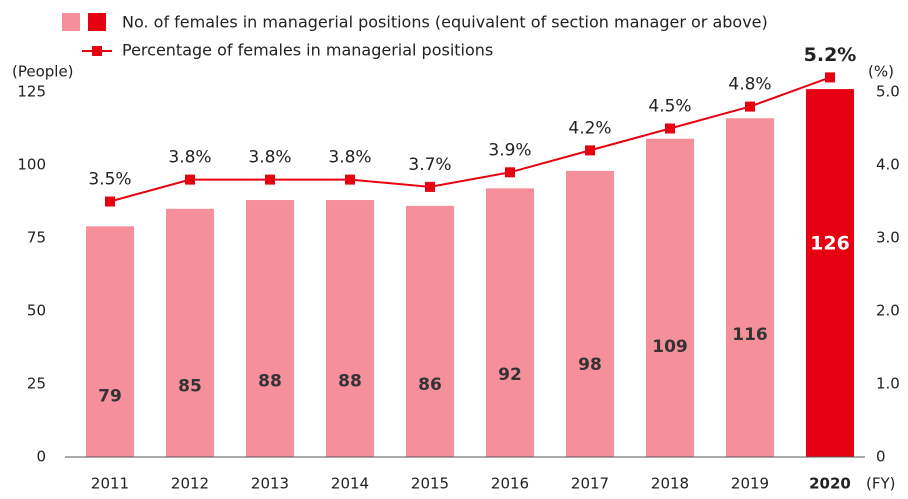  What do you see at coordinates (590, 484) in the screenshot?
I see `x-tick-label: 2017` at bounding box center [590, 484].